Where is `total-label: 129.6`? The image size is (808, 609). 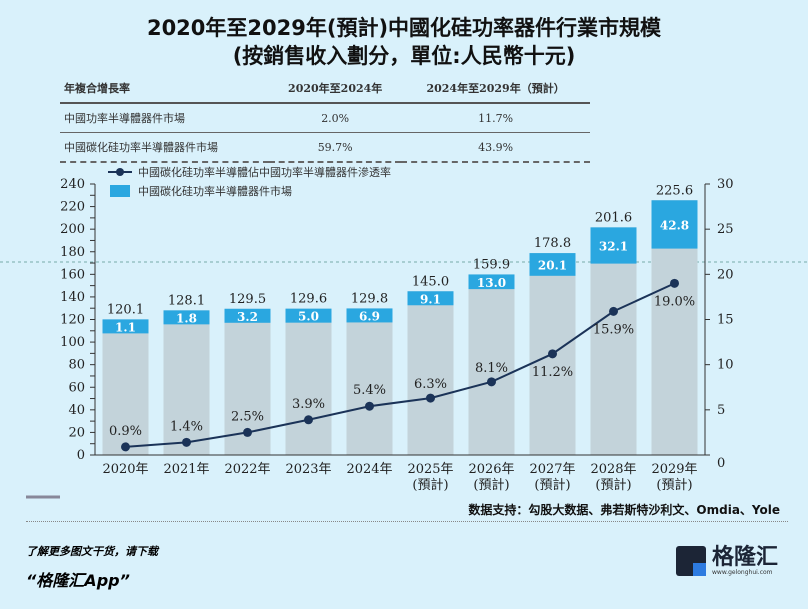
total-label: 129.6 is located at coordinates (308, 299).